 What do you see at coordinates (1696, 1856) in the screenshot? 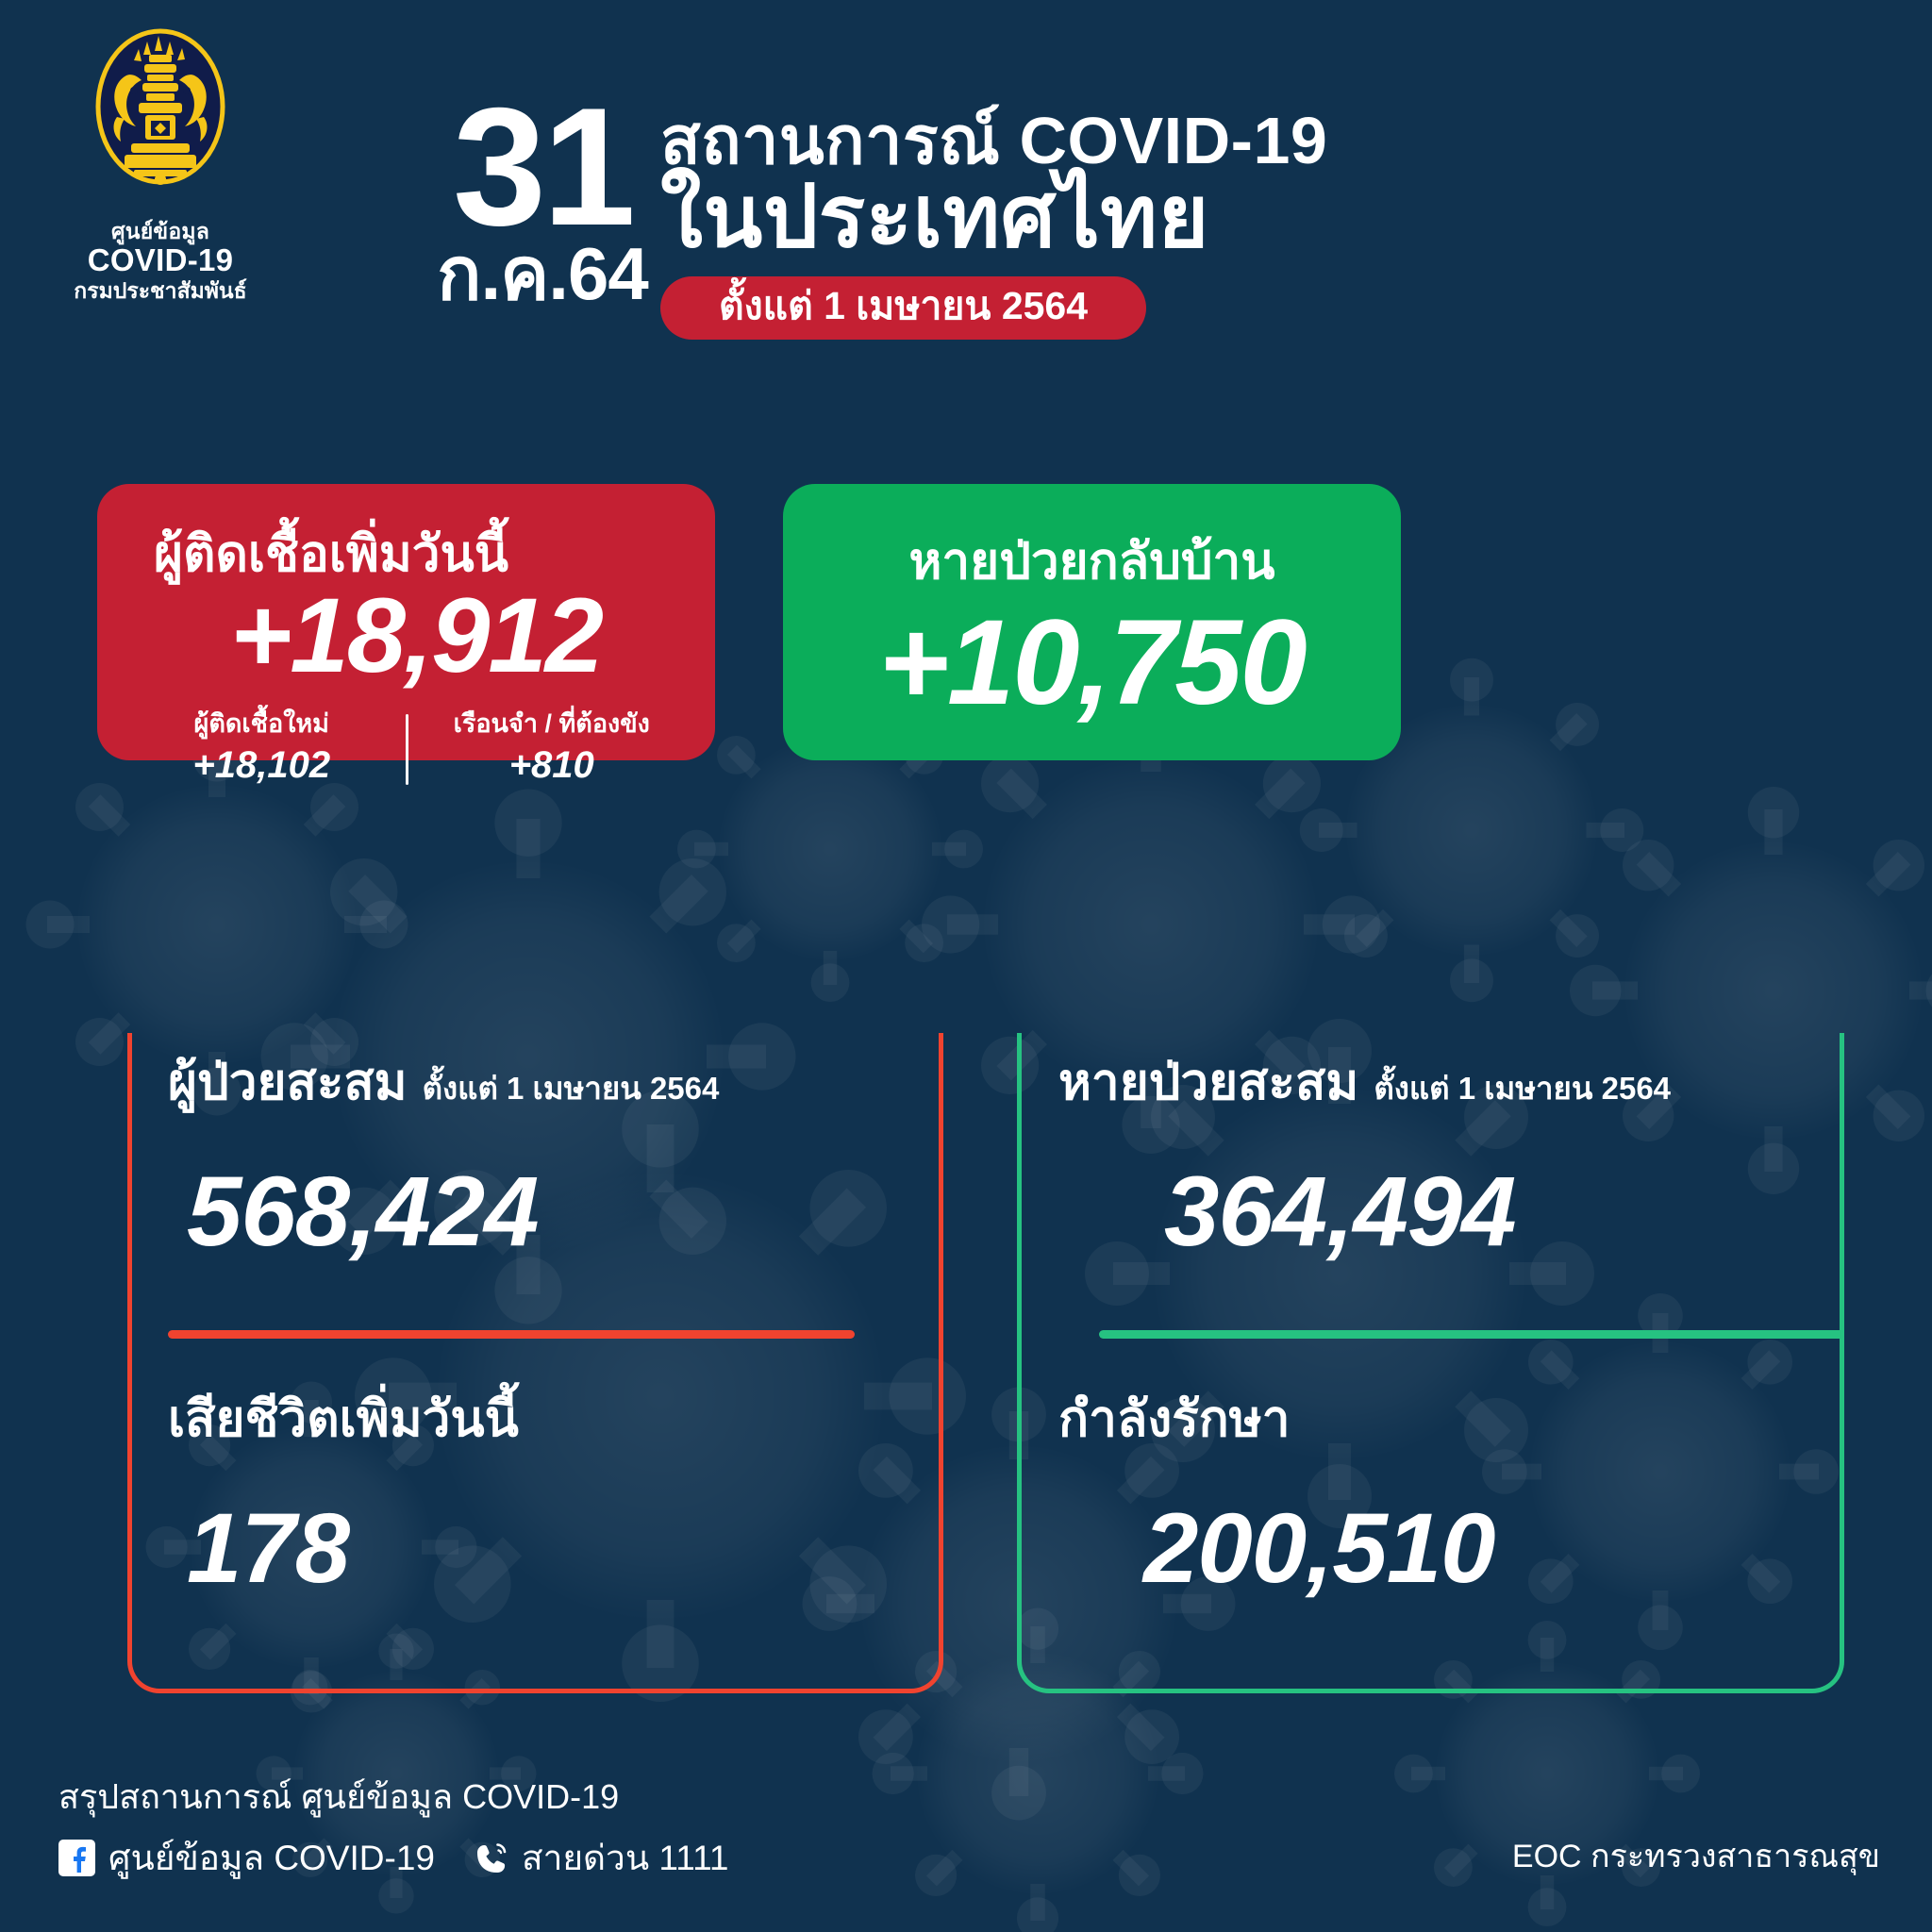
I see `footer-source-label: EOC กระทรวงสาธารณสุข` at bounding box center [1696, 1856].